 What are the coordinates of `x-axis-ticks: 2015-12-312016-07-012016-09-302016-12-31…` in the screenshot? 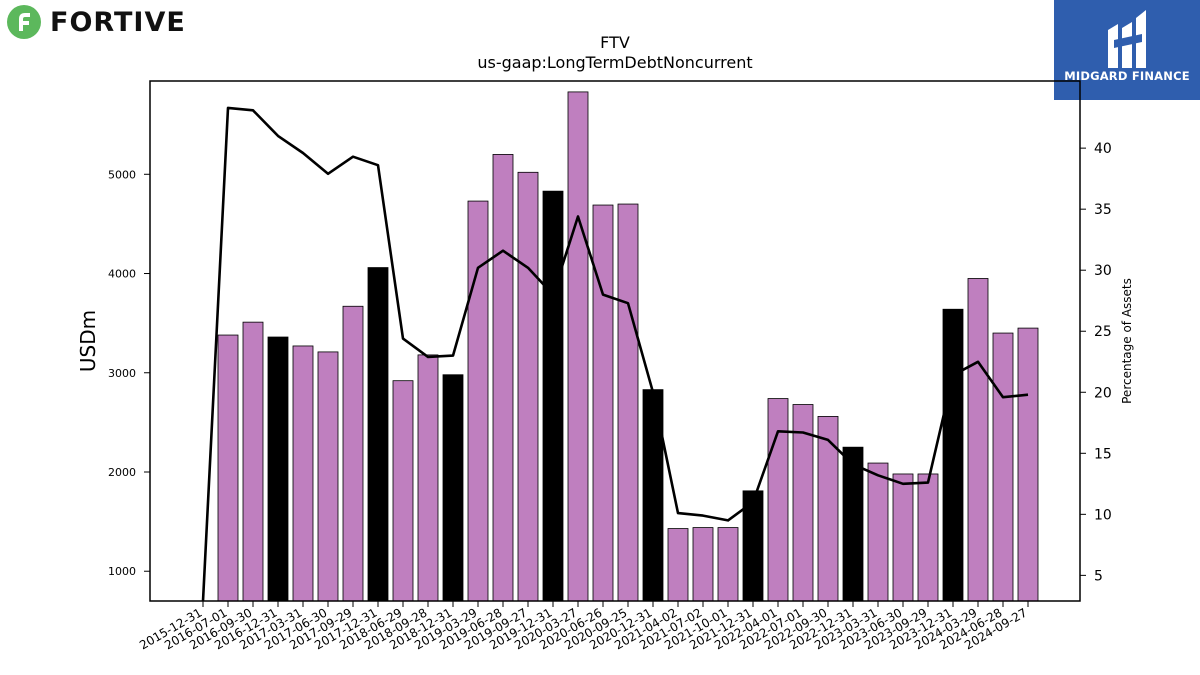 It's located at (583, 626).